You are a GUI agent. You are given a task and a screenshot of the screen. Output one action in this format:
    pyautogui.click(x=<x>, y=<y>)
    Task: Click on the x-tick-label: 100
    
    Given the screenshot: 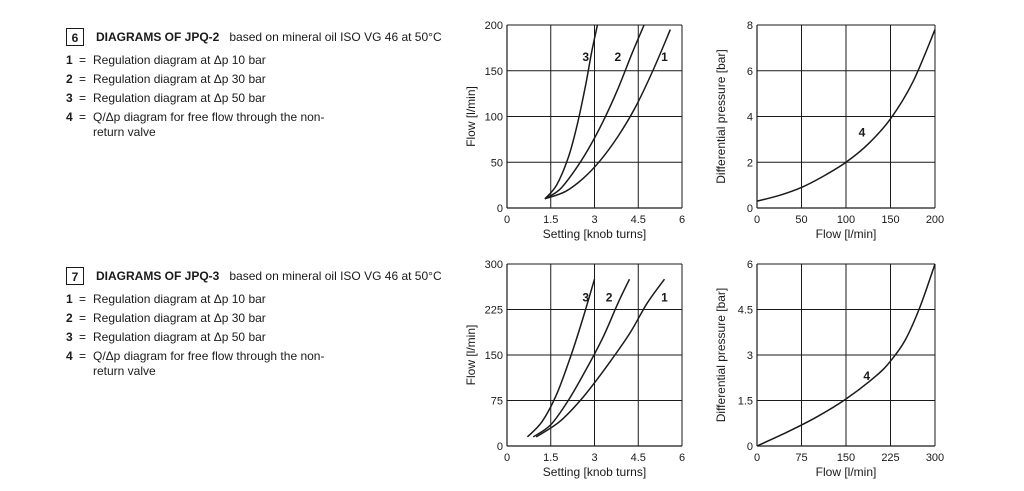 What is the action you would take?
    pyautogui.click(x=846, y=220)
    